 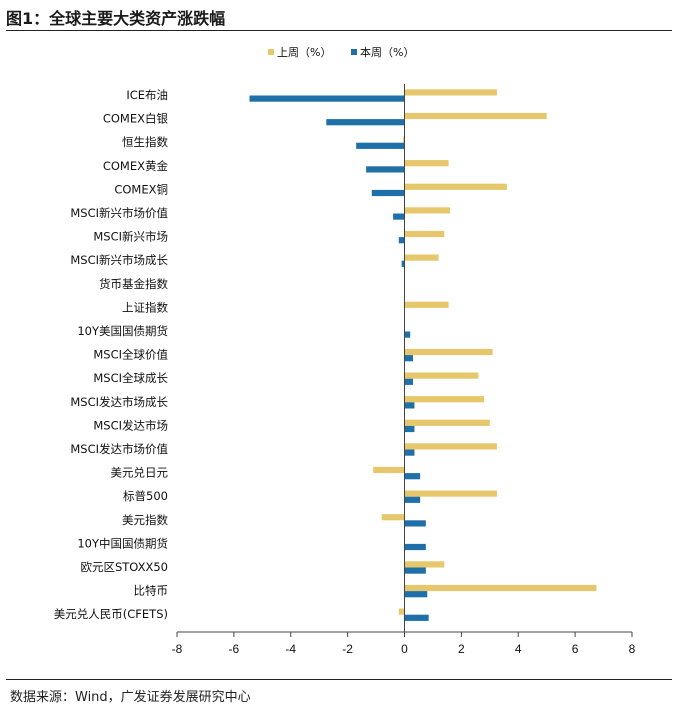 I want to click on category-label: COMEX白银, so click(x=136, y=119).